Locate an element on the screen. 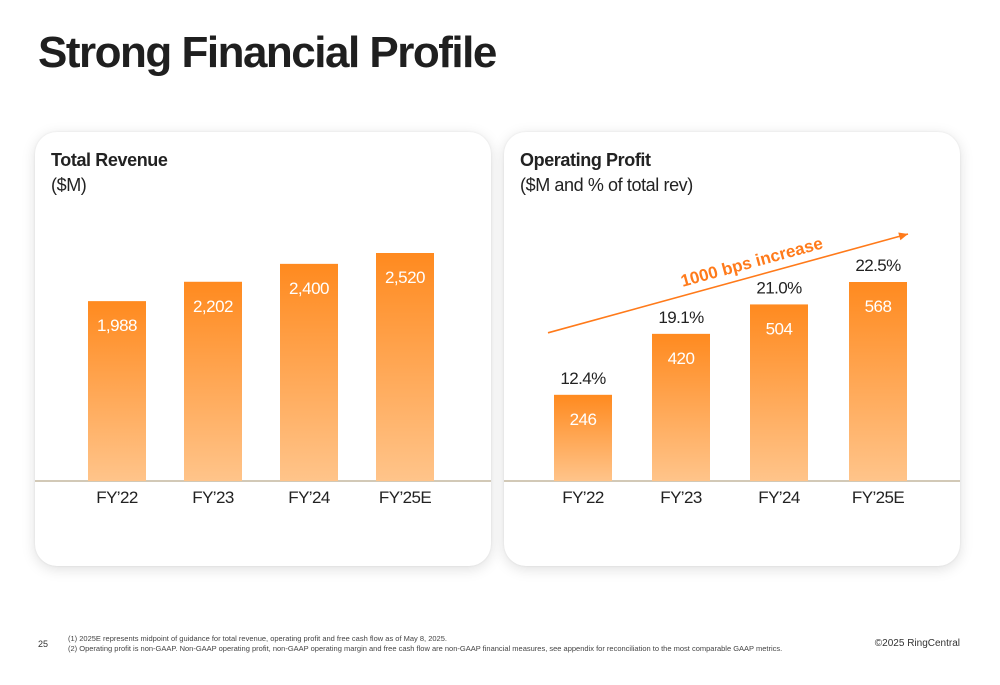  bar-value-label-3: 2,400 is located at coordinates (309, 288).